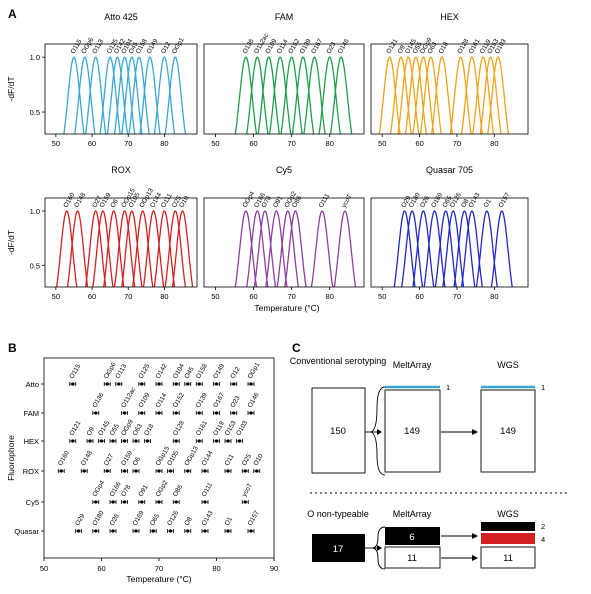 The height and width of the screenshot is (594, 591). I want to click on tm-point-atto-o158, so click(199, 384).